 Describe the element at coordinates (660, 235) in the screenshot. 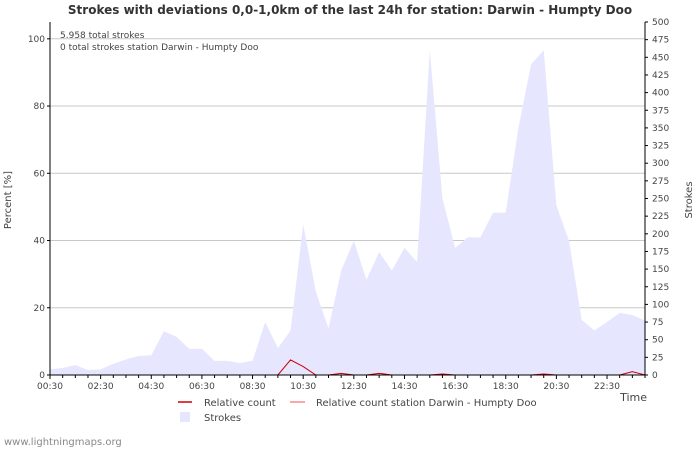

I see `right-tick-label: 200` at that location.